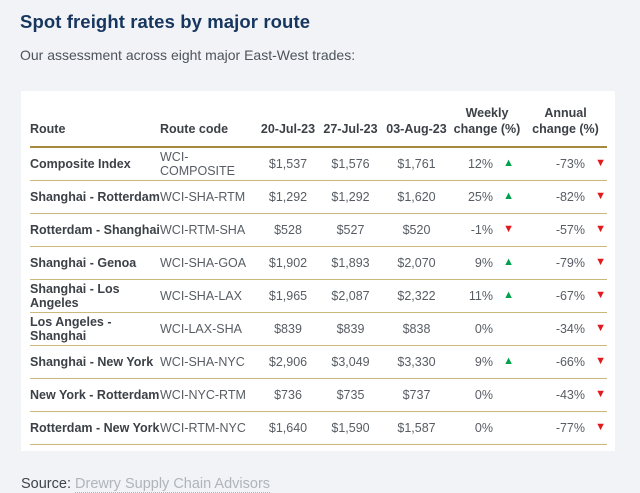  I want to click on weekly-change-cell: -1% ▼, so click(487, 230).